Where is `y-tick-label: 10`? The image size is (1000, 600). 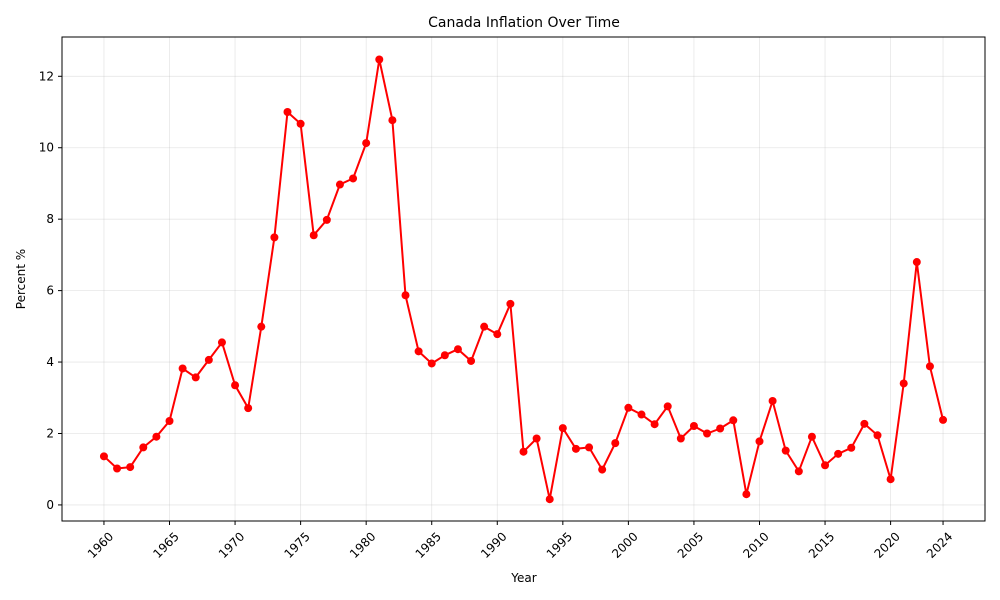
y-tick-label: 10 is located at coordinates (46, 148).